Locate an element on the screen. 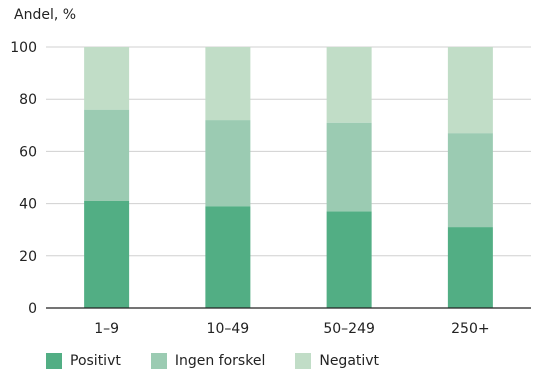 The width and height of the screenshot is (553, 372). legend-label: Ingen forskel is located at coordinates (220, 361).